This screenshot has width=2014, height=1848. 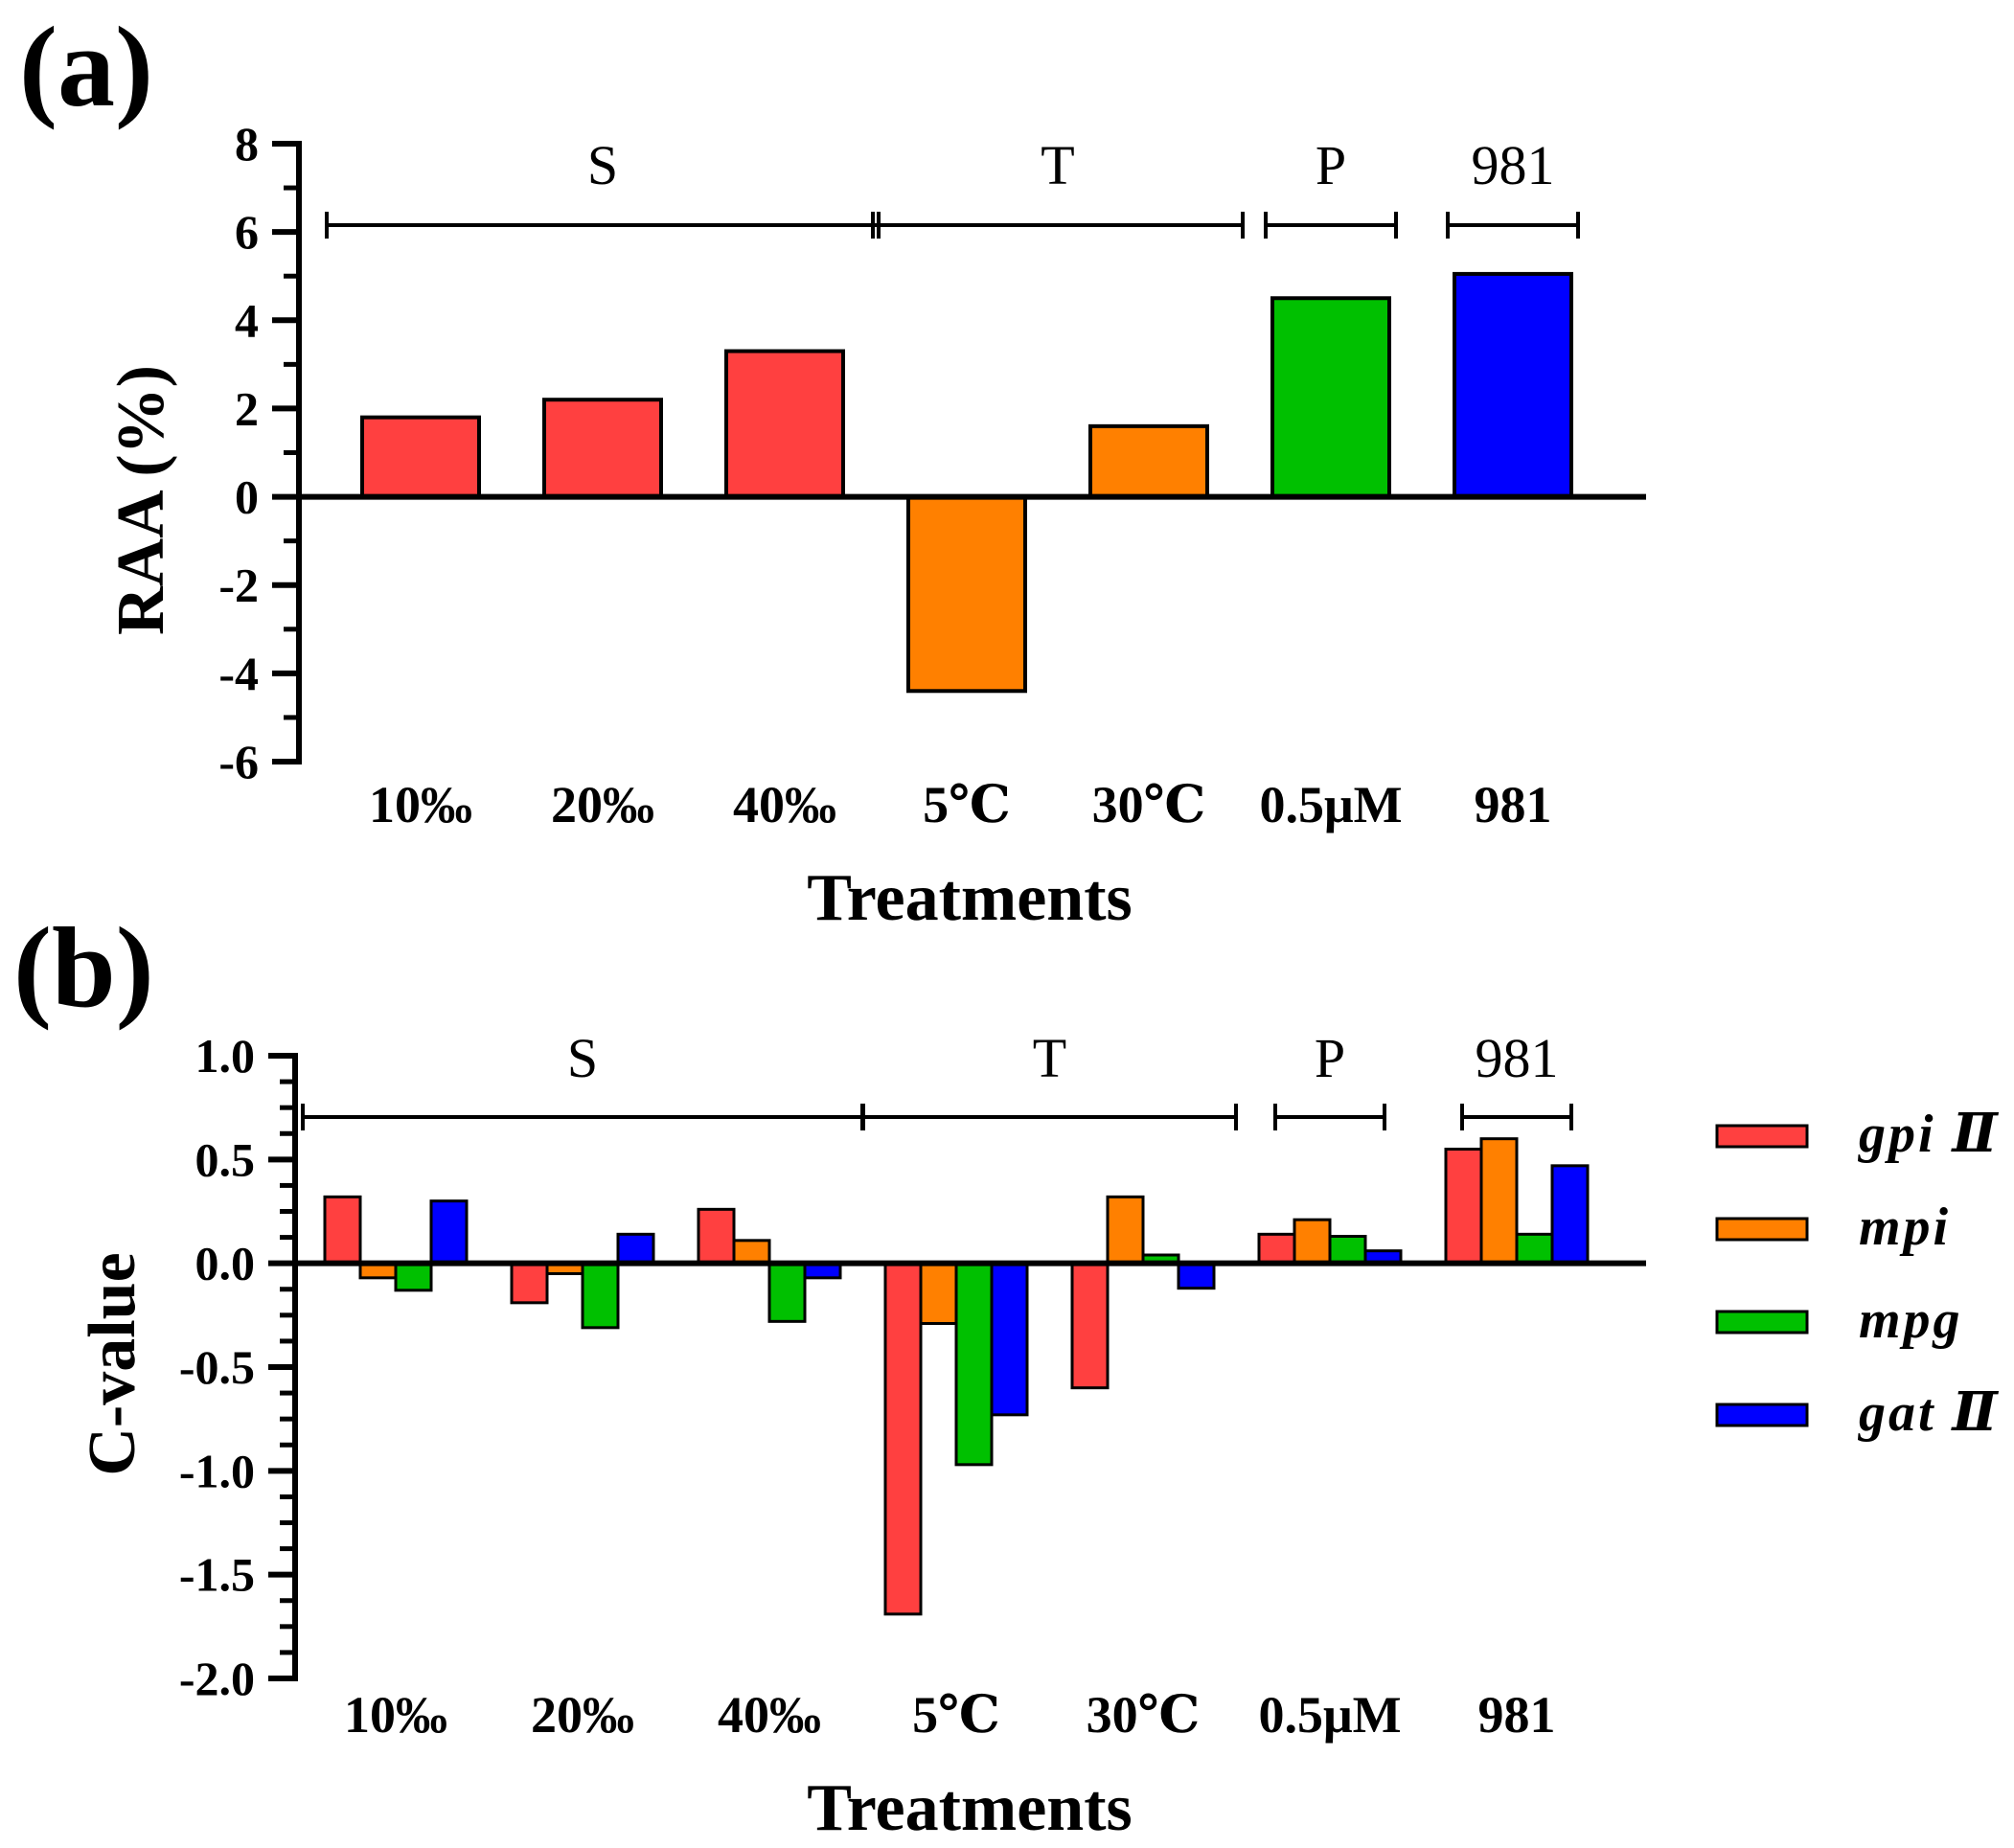 I want to click on panel-b-label: (b), so click(x=83, y=967).